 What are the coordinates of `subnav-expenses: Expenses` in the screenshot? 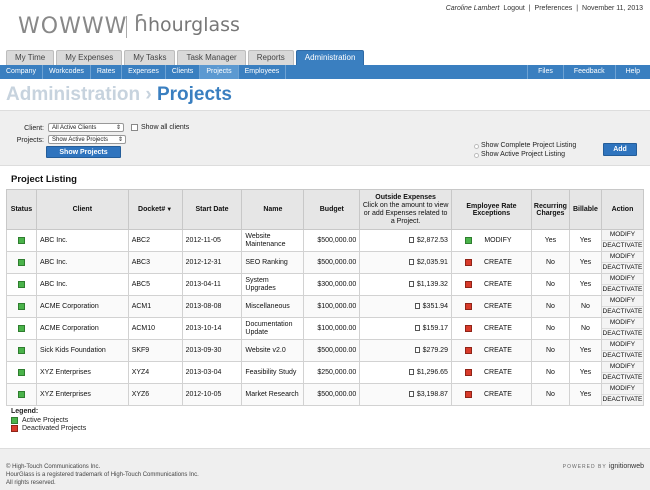 It's located at (144, 72).